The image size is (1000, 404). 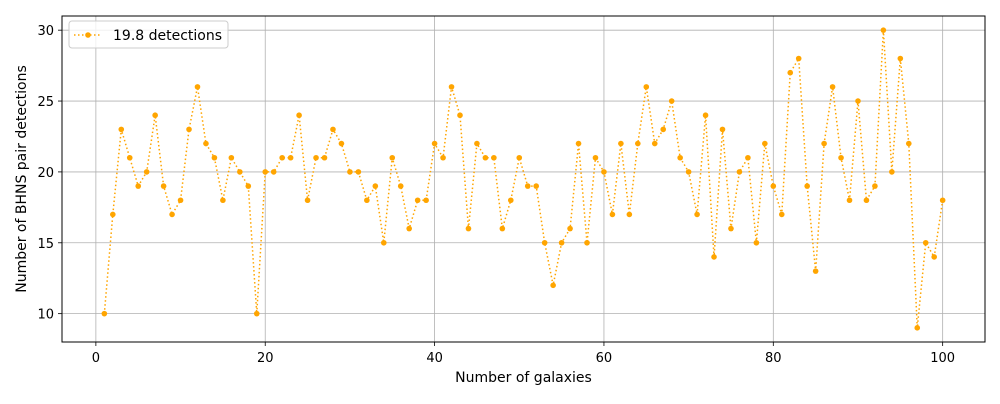 What do you see at coordinates (45, 315) in the screenshot?
I see `y-tick-label: 10` at bounding box center [45, 315].